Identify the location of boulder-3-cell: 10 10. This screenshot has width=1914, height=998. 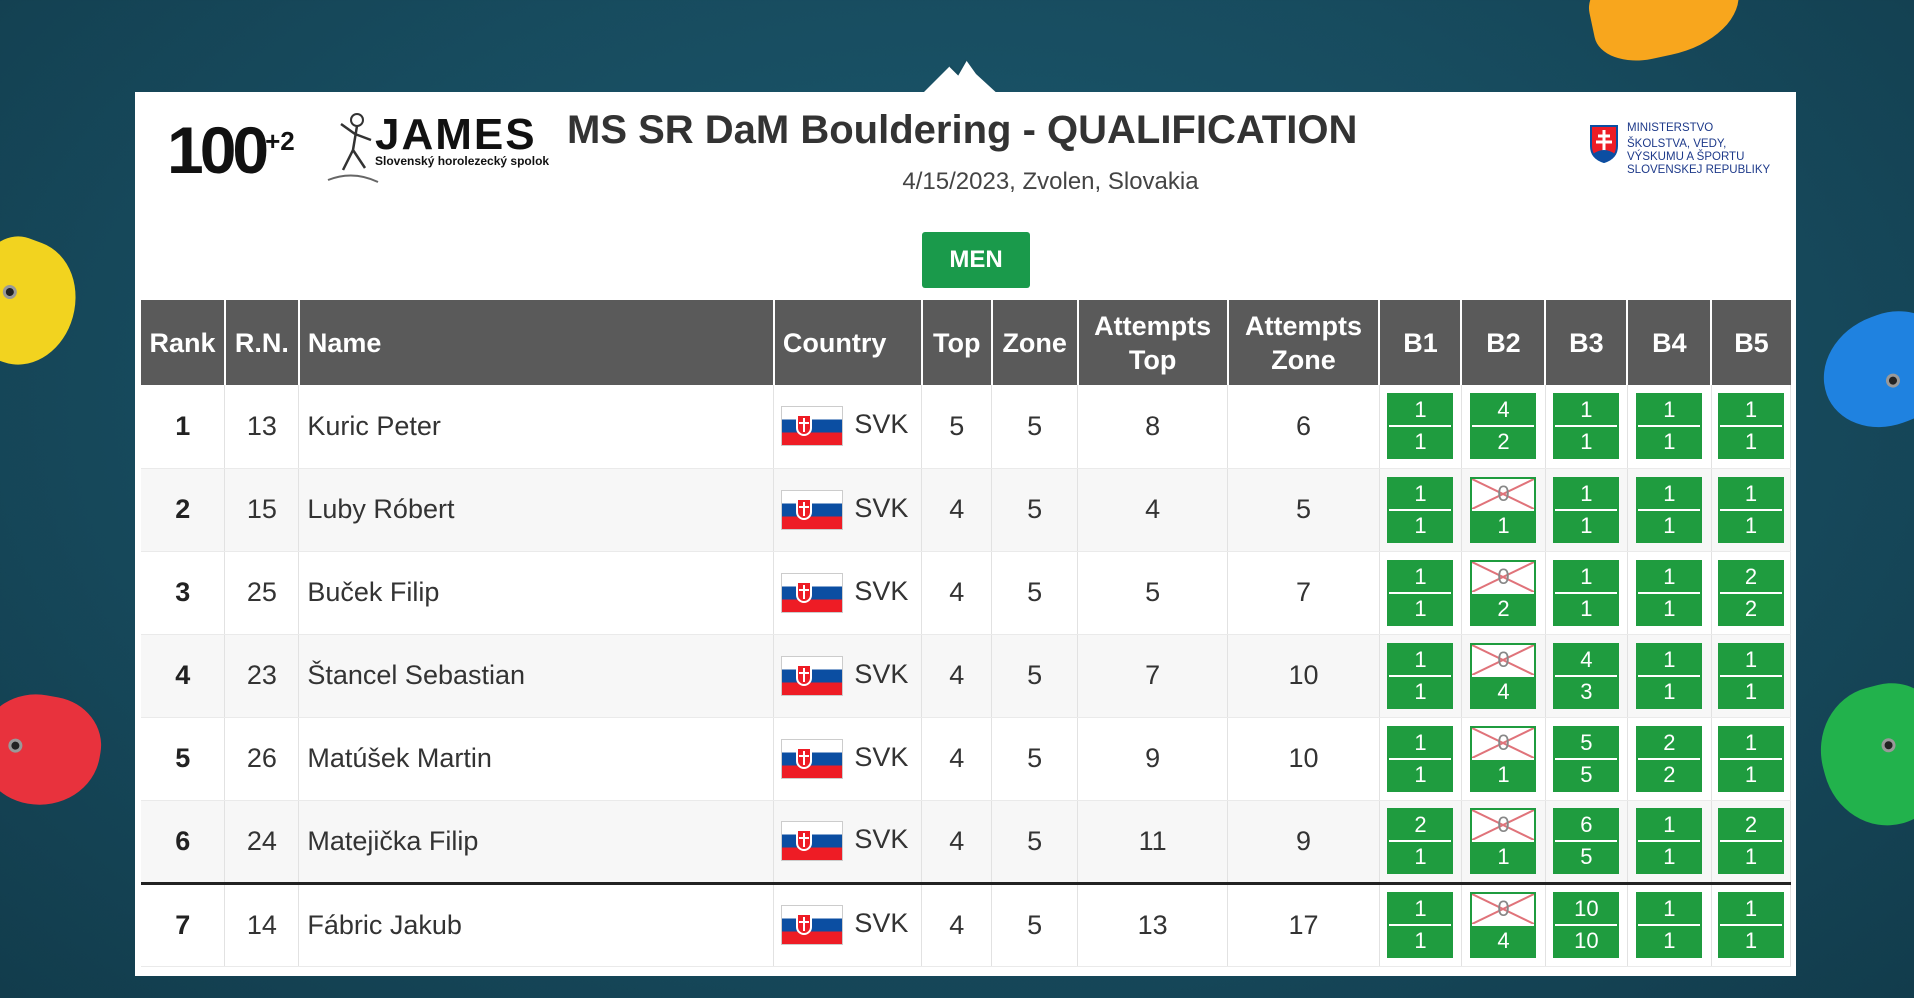
(1586, 924).